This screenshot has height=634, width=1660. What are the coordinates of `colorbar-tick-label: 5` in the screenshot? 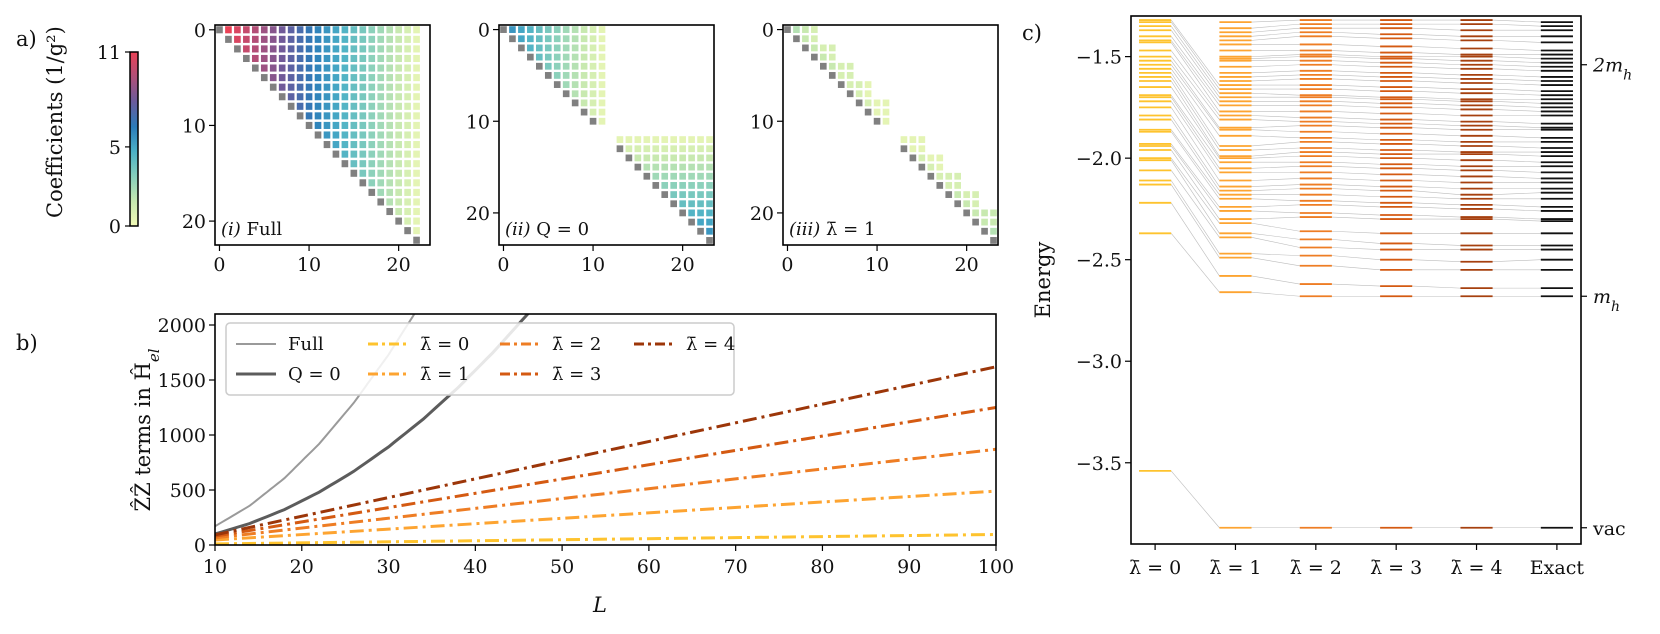 It's located at (115, 148).